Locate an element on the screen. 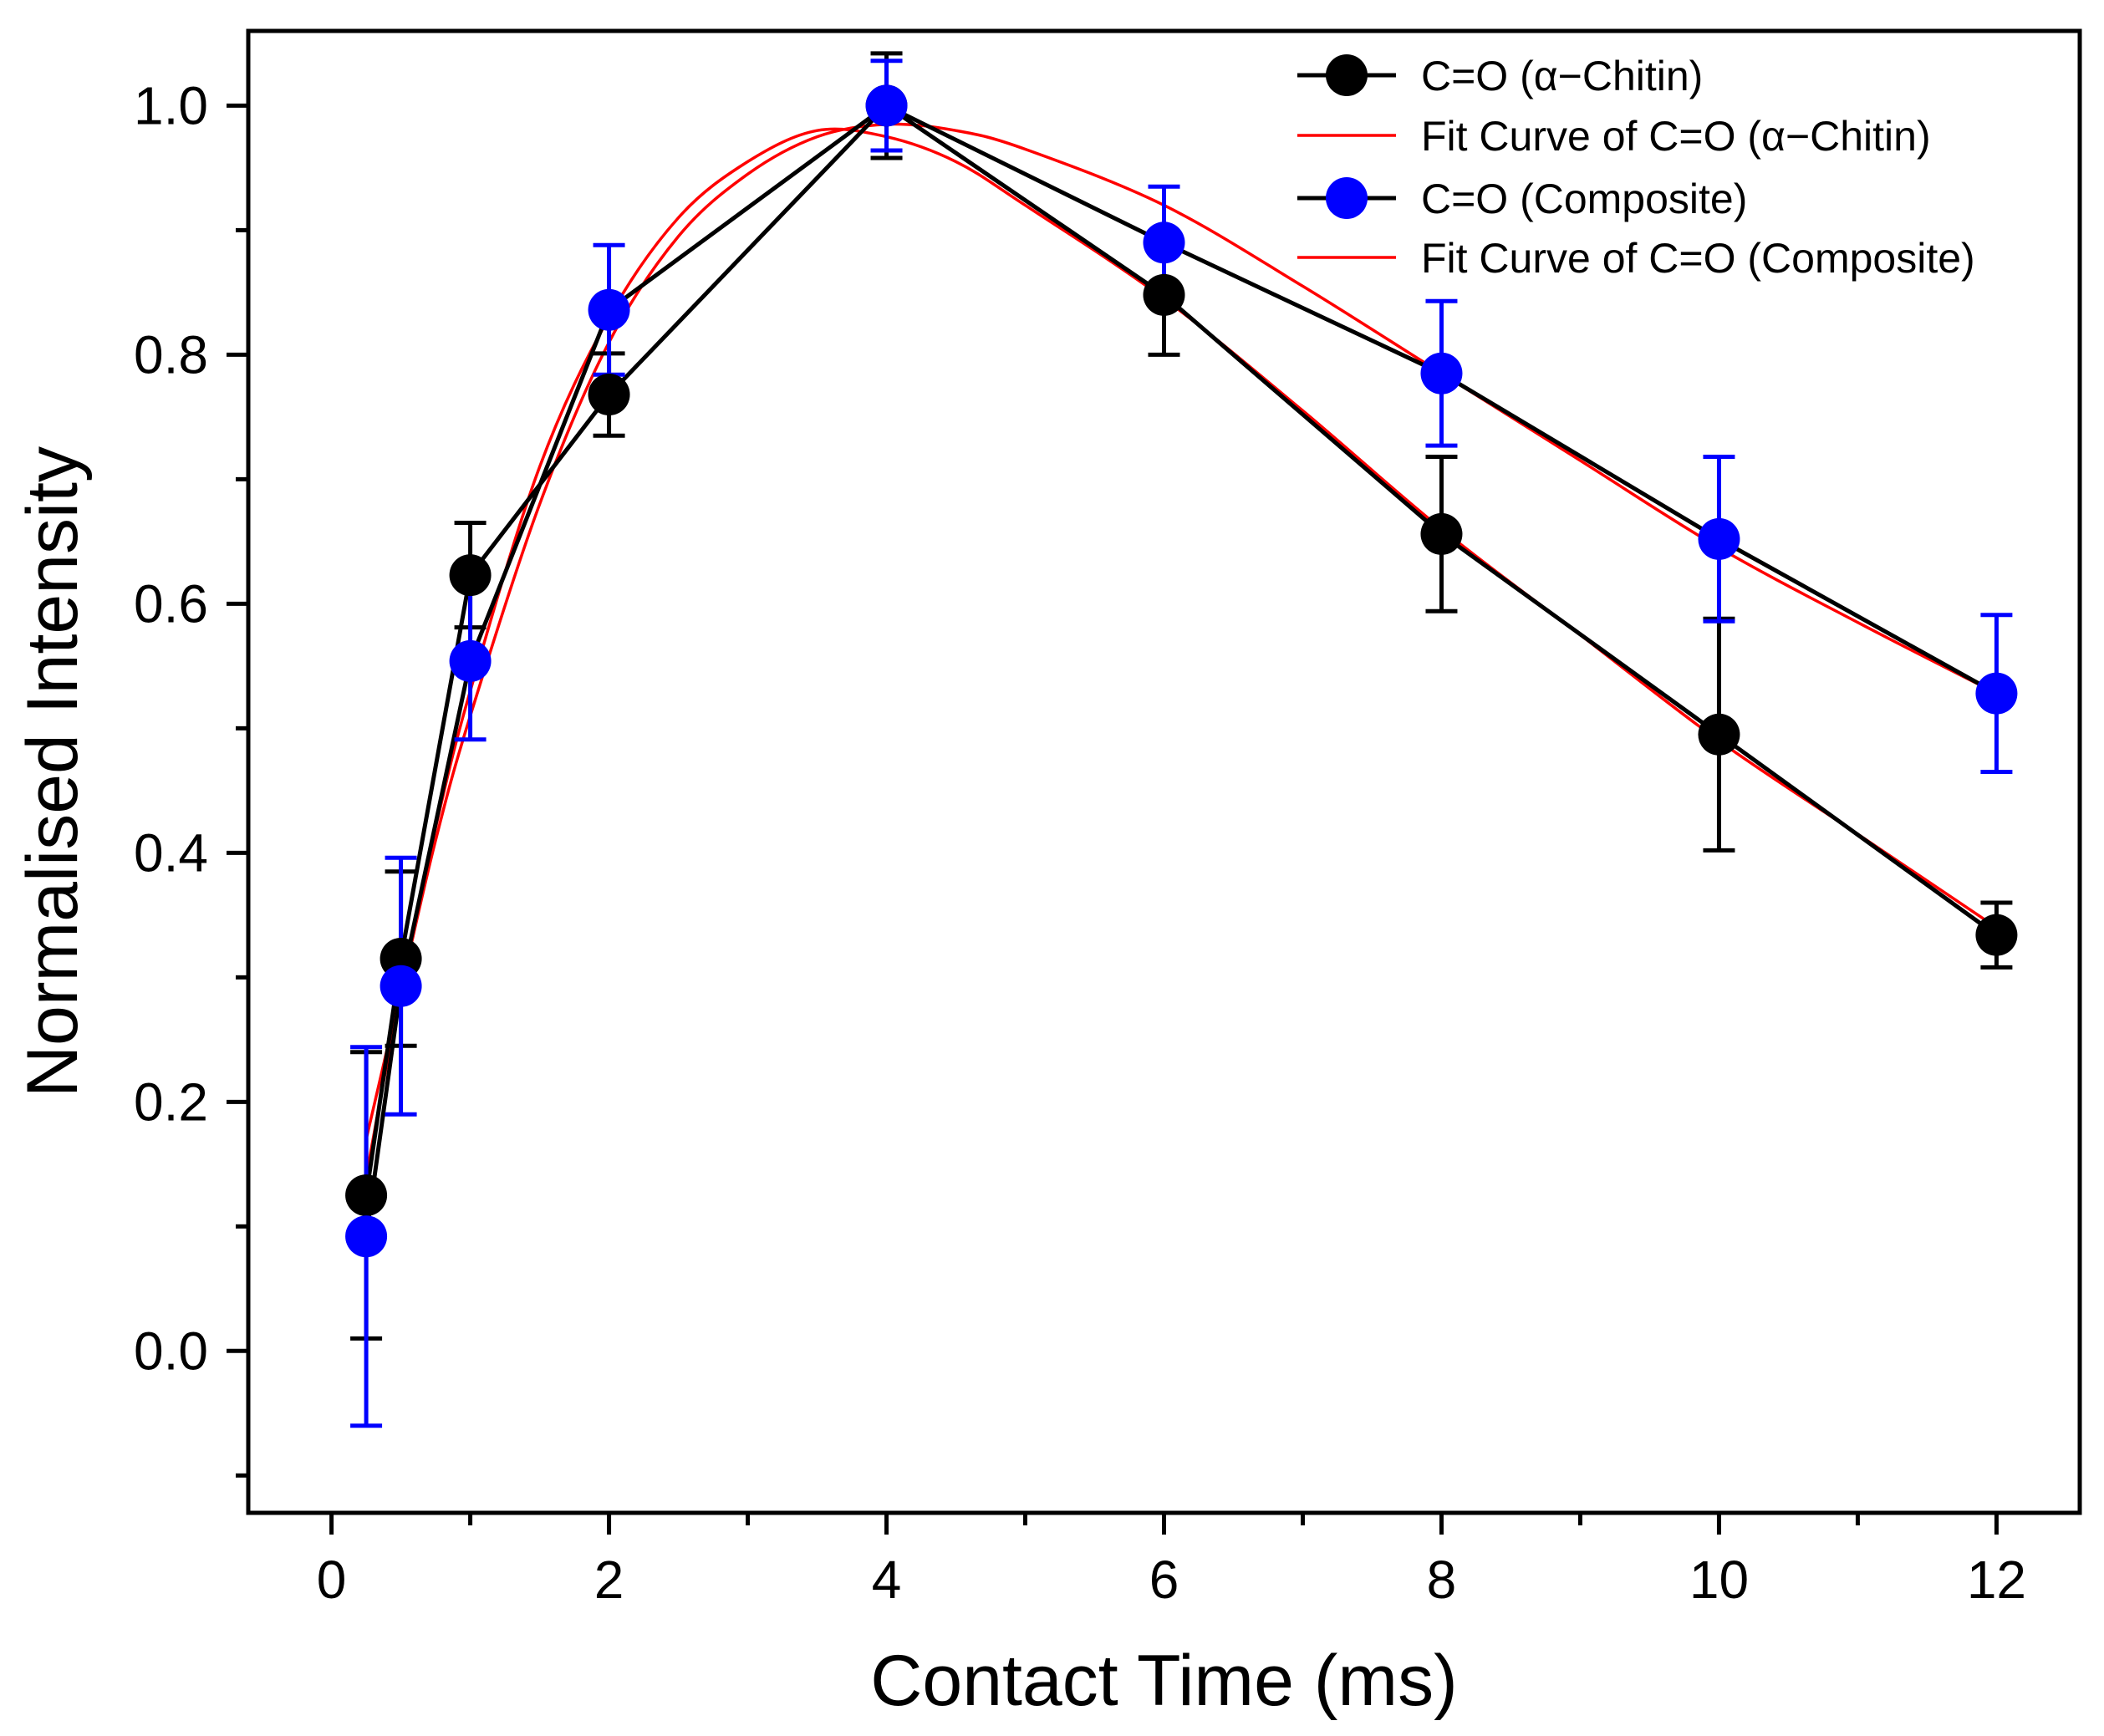  y-axis-title: Normalised Intensity is located at coordinates (53, 771).